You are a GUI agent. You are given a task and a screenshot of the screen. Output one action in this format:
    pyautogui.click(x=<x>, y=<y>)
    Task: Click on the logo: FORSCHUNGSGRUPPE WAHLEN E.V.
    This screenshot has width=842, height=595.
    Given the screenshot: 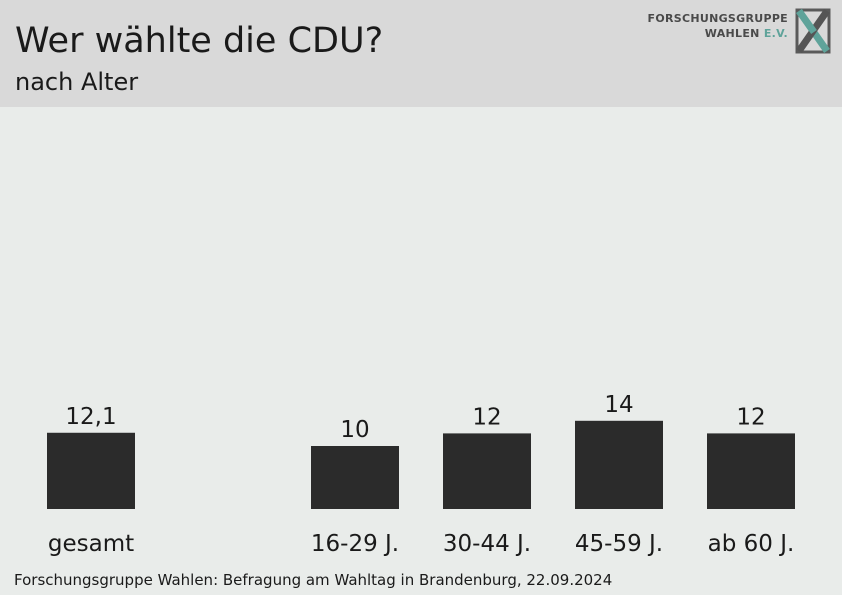 What is the action you would take?
    pyautogui.click(x=738, y=32)
    